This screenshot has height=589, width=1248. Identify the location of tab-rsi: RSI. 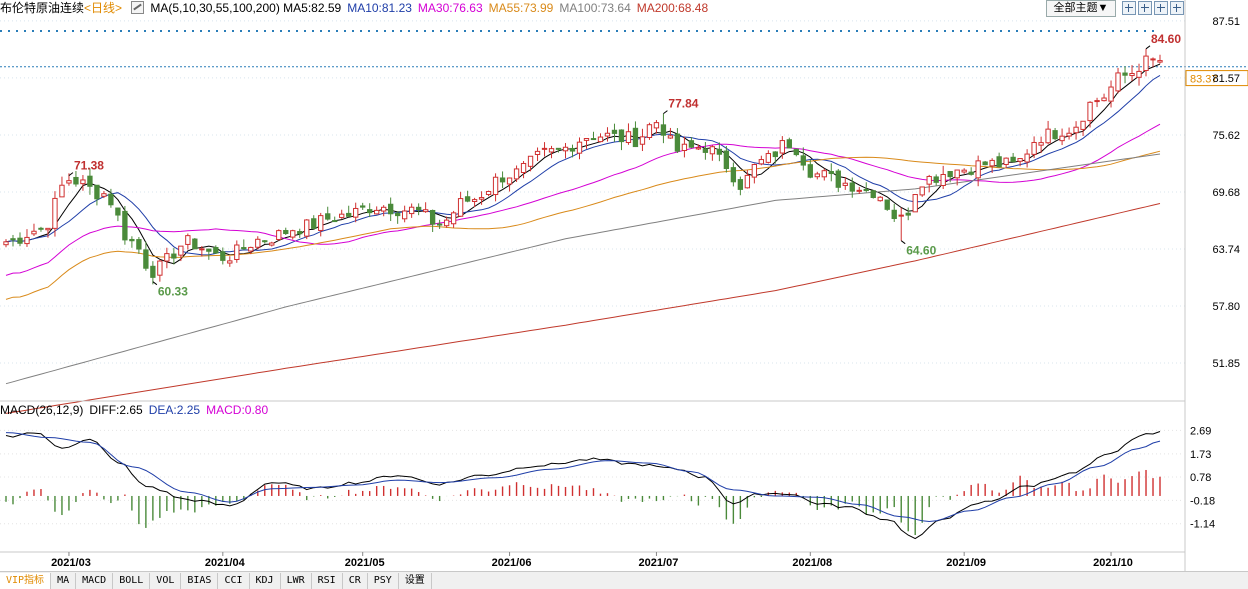
(327, 581).